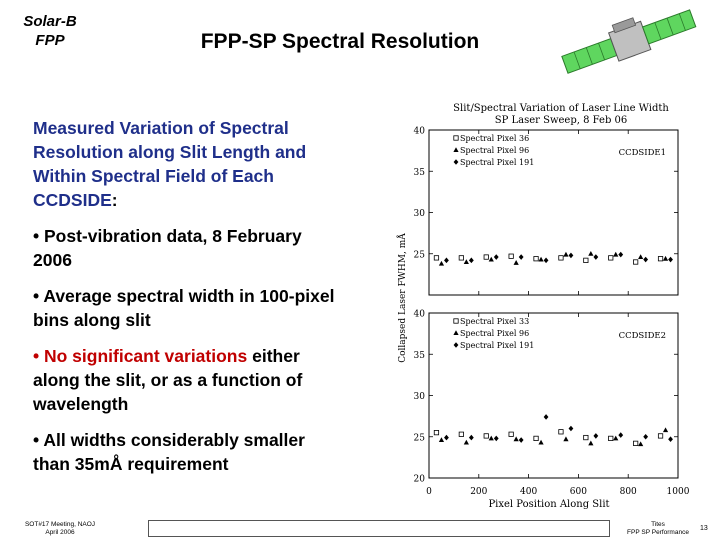  Describe the element at coordinates (402, 298) in the screenshot. I see `chart-ylabel: Collapsed Laser FWHM, mÅ` at that location.